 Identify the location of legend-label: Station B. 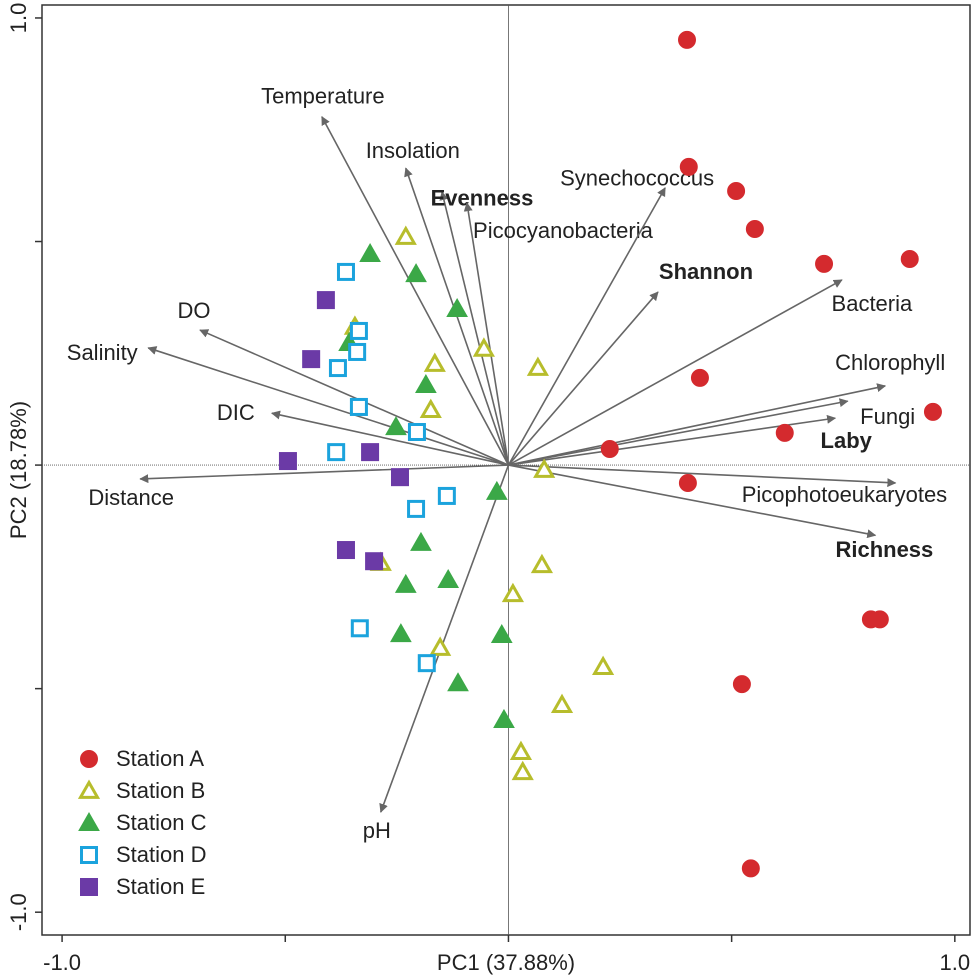
(160, 790).